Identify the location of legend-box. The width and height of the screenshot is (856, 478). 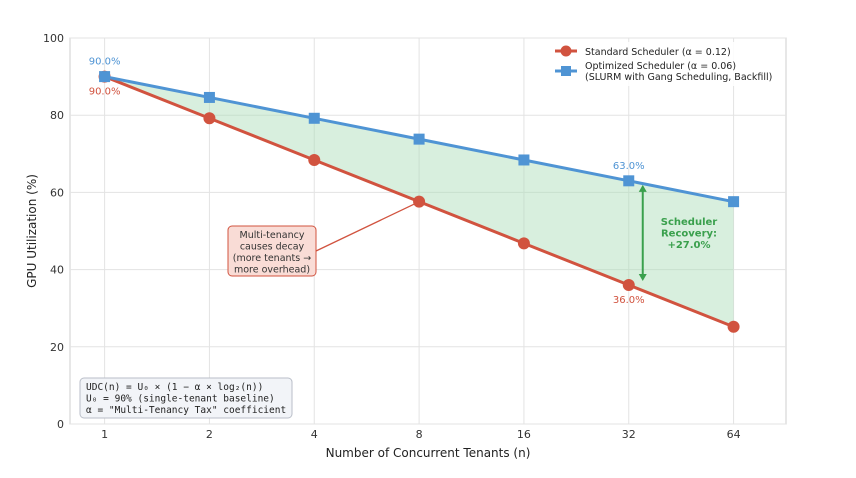
(665, 64).